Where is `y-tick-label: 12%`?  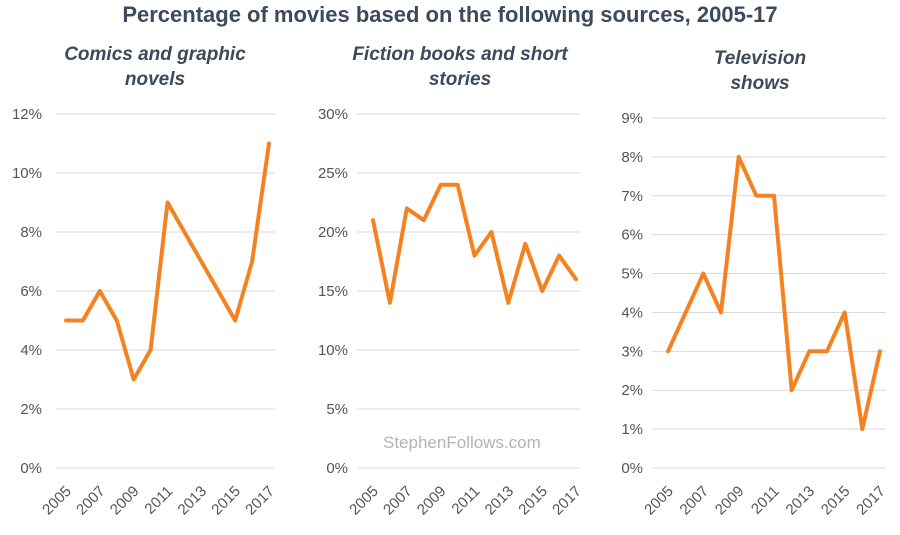 y-tick-label: 12% is located at coordinates (27, 114).